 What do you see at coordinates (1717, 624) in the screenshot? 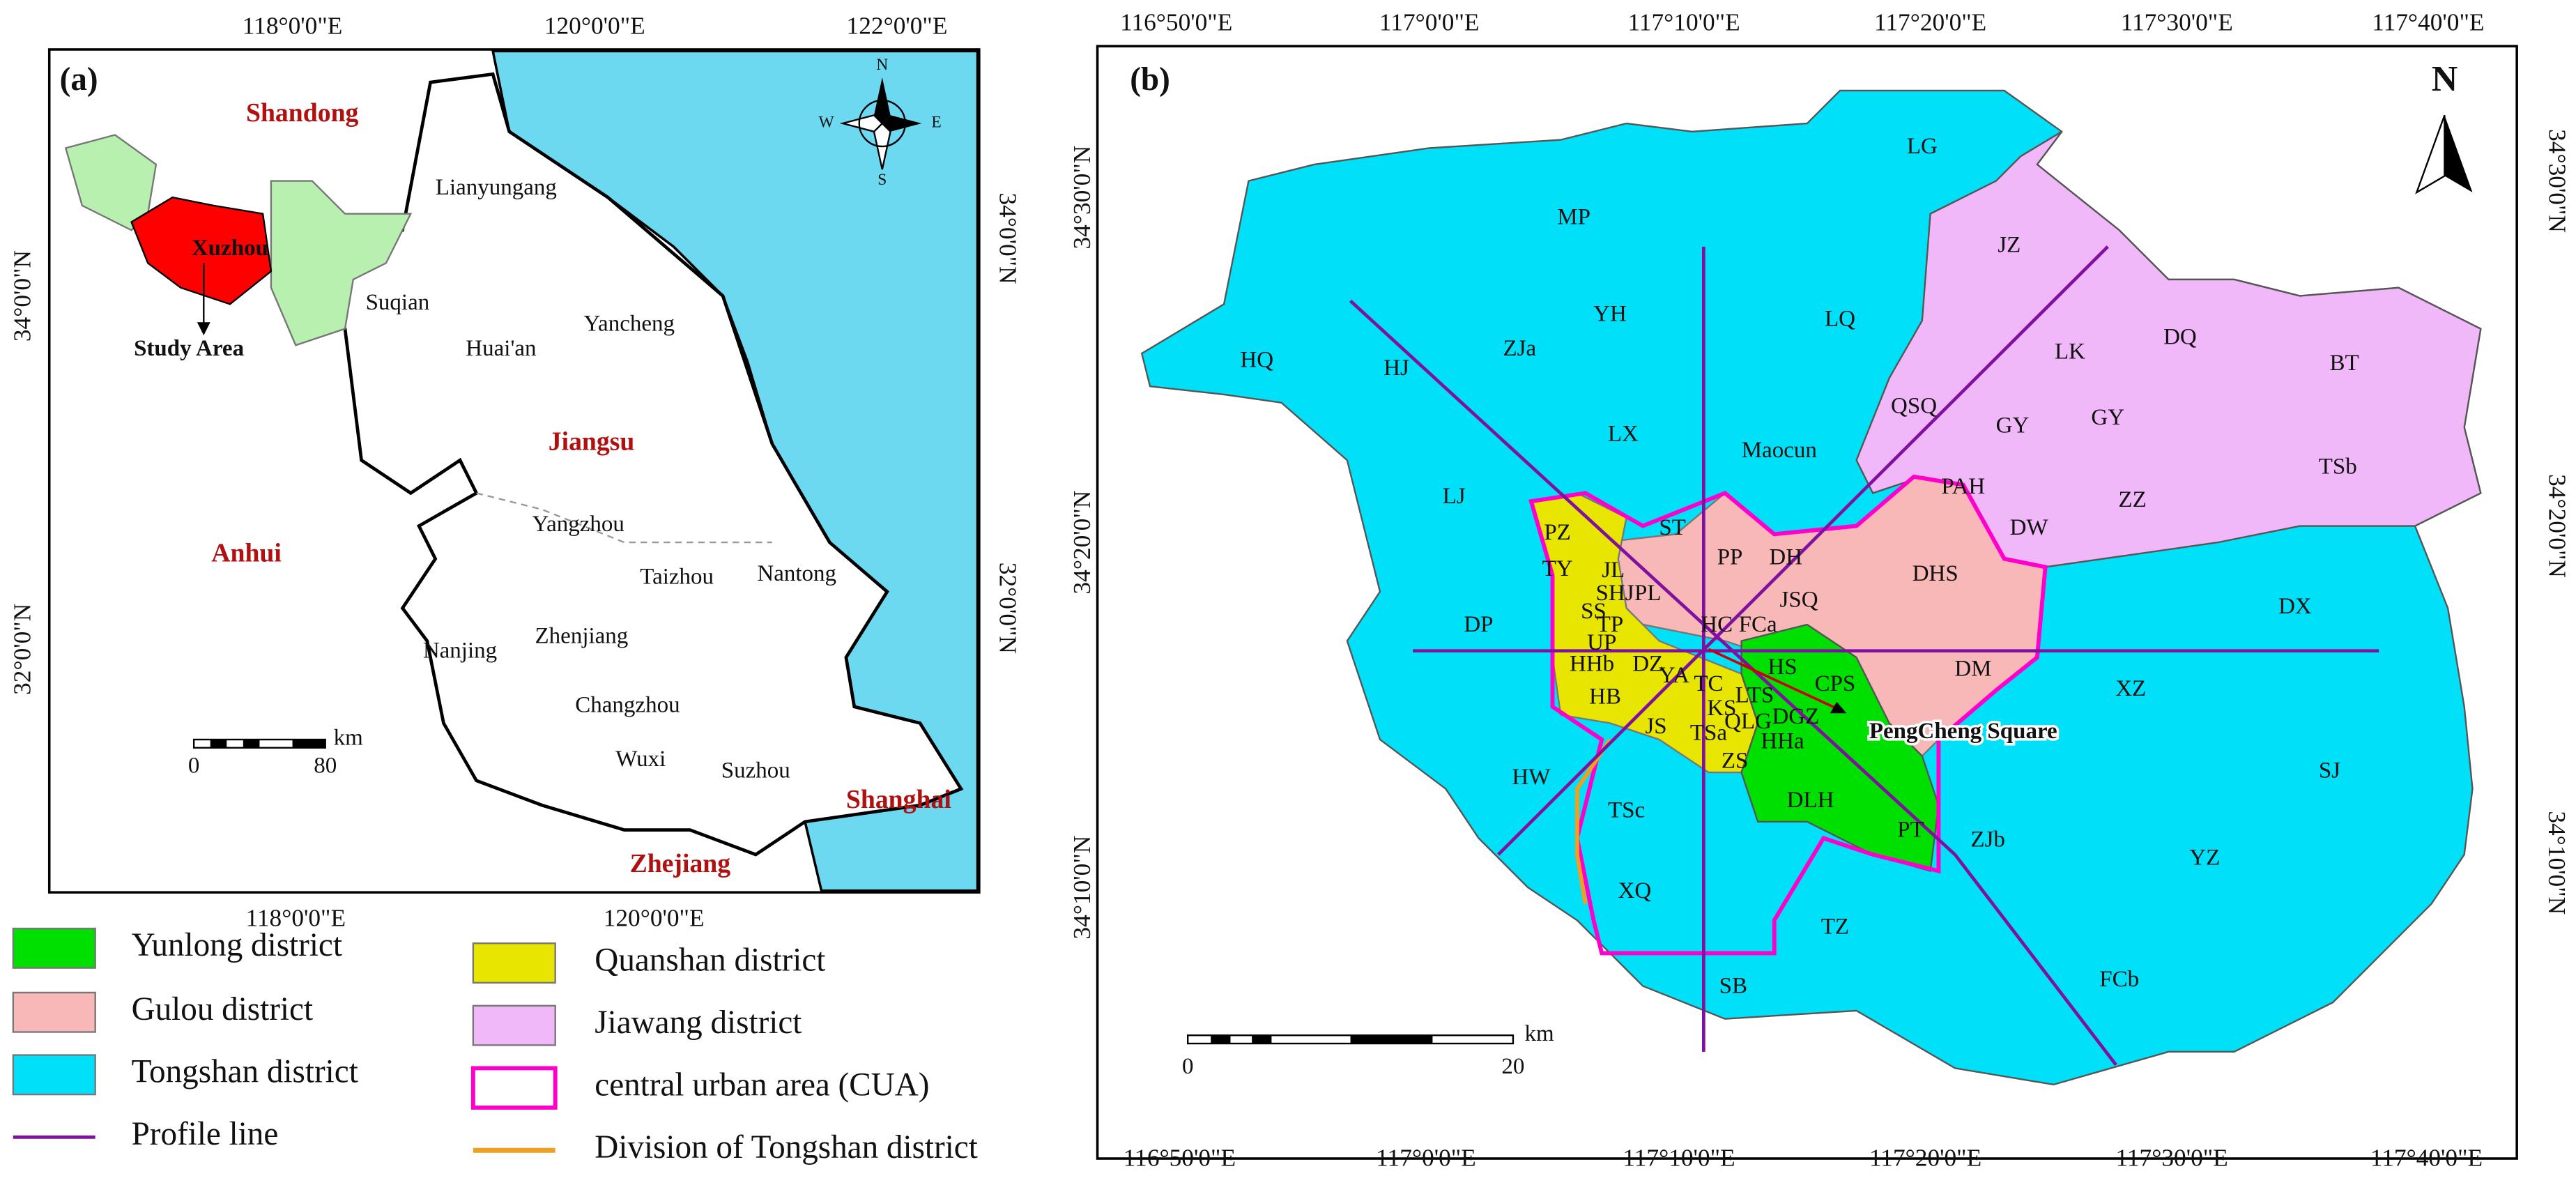
I see `place-label: HC` at bounding box center [1717, 624].